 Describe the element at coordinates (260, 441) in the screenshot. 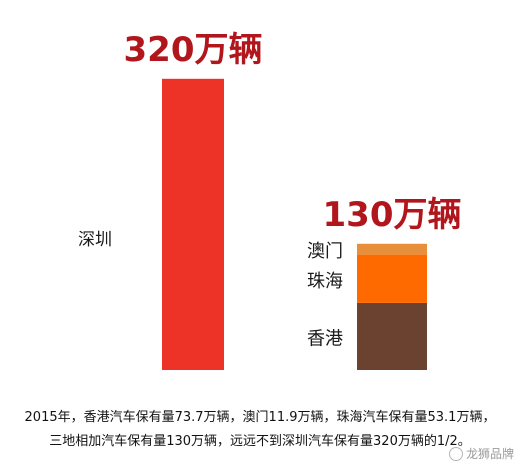

I see `caption-line-2: 三地相加汽车保有量130万辆，远远不到深圳汽车保有量320万辆的1/2。` at that location.